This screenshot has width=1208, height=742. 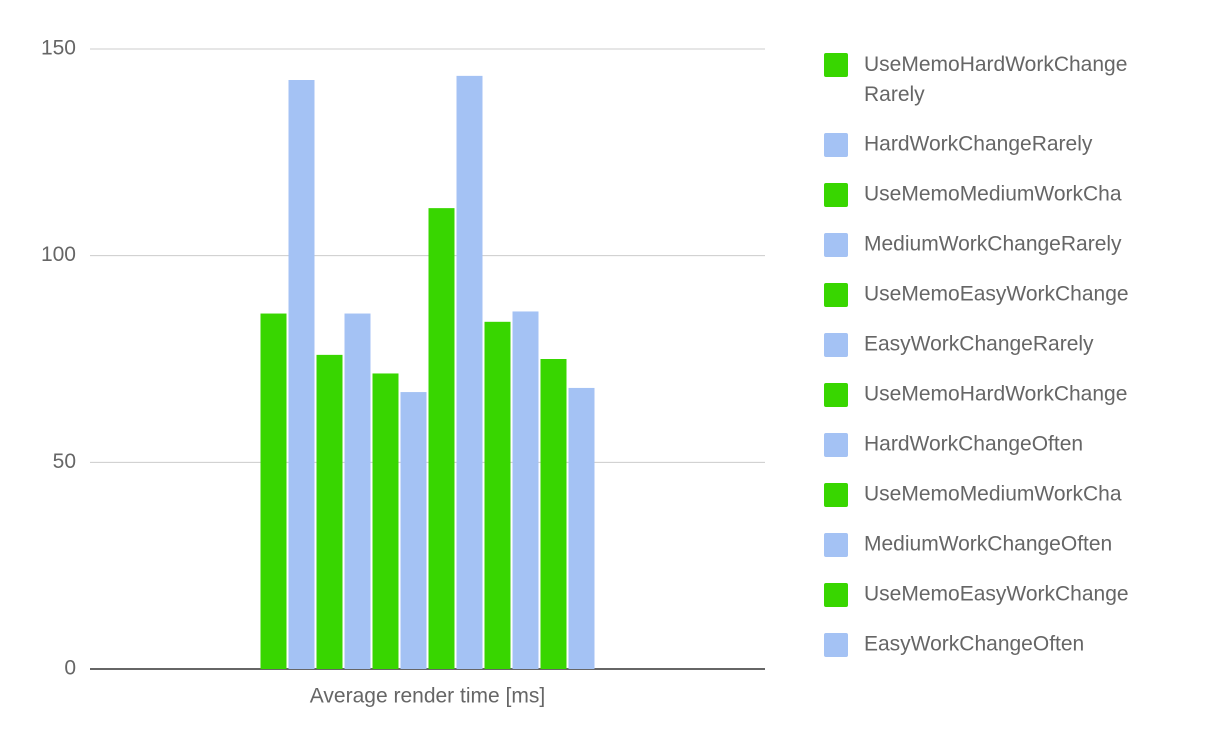 I want to click on y-tick-label: 0, so click(x=70, y=668).